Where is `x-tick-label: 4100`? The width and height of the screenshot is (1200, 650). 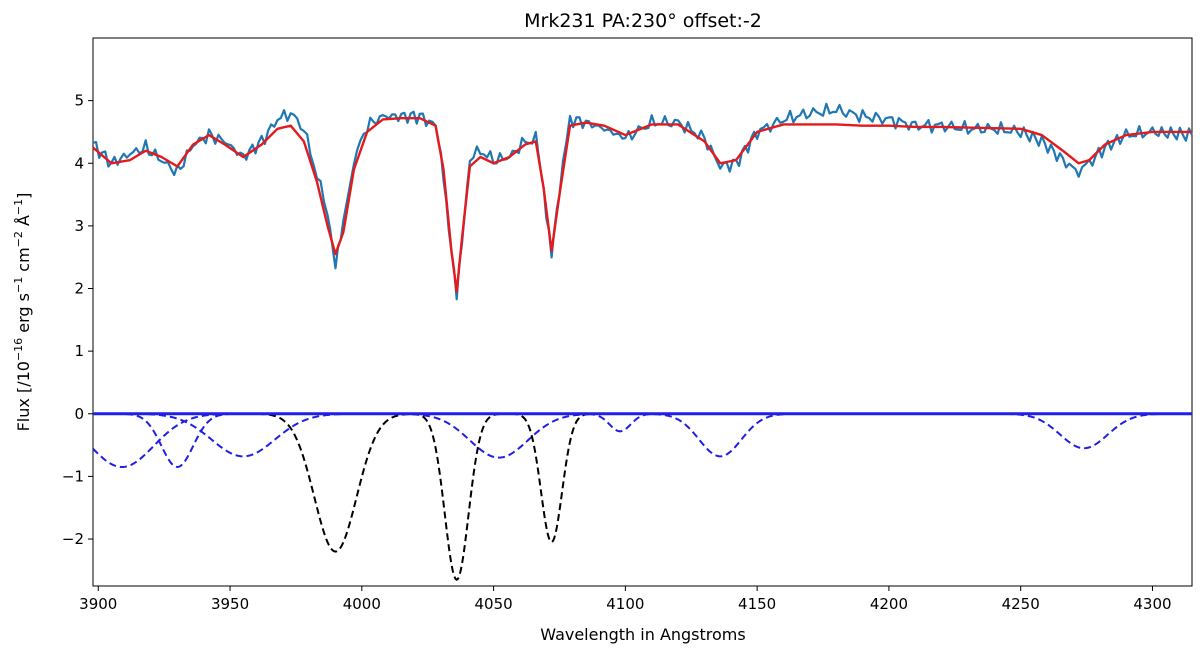 x-tick-label: 4100 is located at coordinates (625, 604).